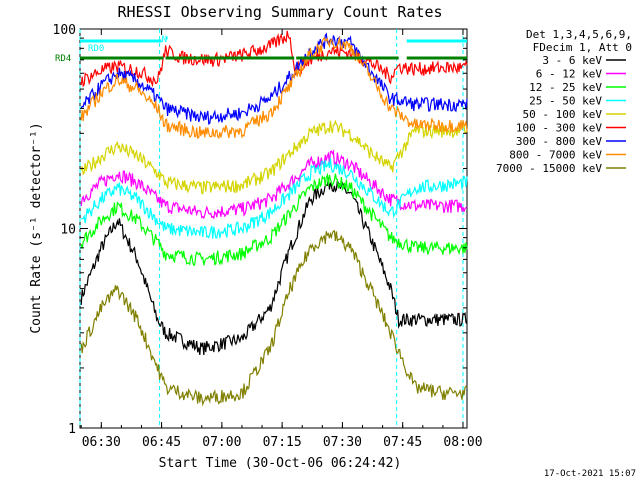 The height and width of the screenshot is (480, 640). What do you see at coordinates (579, 34) in the screenshot?
I see `legend-header: Det 1,3,4,5,6,9,` at bounding box center [579, 34].